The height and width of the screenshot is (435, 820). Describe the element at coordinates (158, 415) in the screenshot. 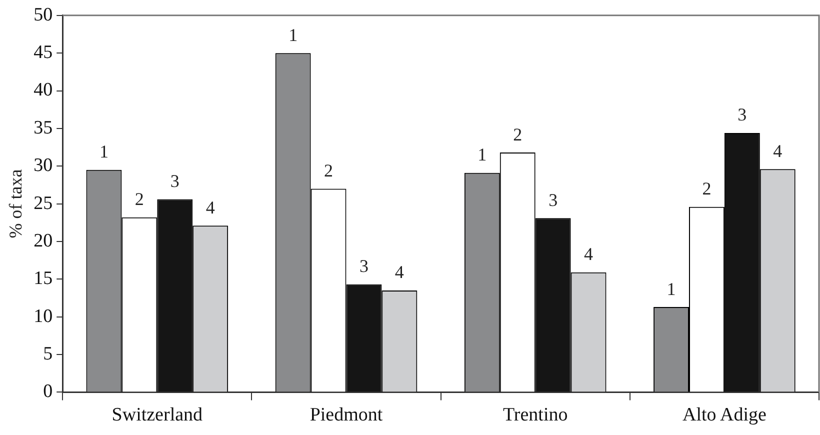

I see `x-tick-label: Switzerland` at that location.